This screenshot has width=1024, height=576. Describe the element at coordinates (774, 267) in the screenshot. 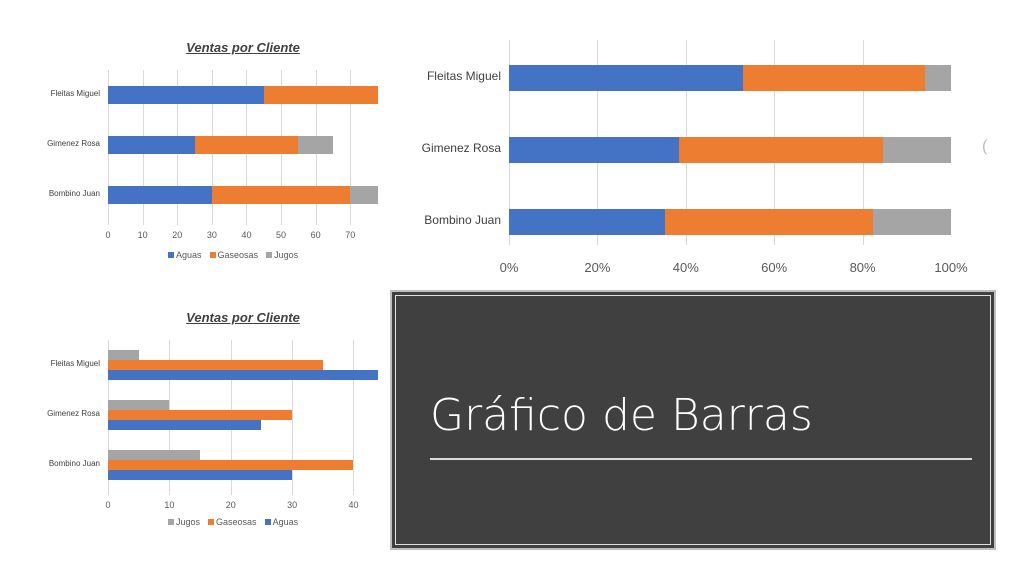

I see `x-tick-label: 60%` at that location.